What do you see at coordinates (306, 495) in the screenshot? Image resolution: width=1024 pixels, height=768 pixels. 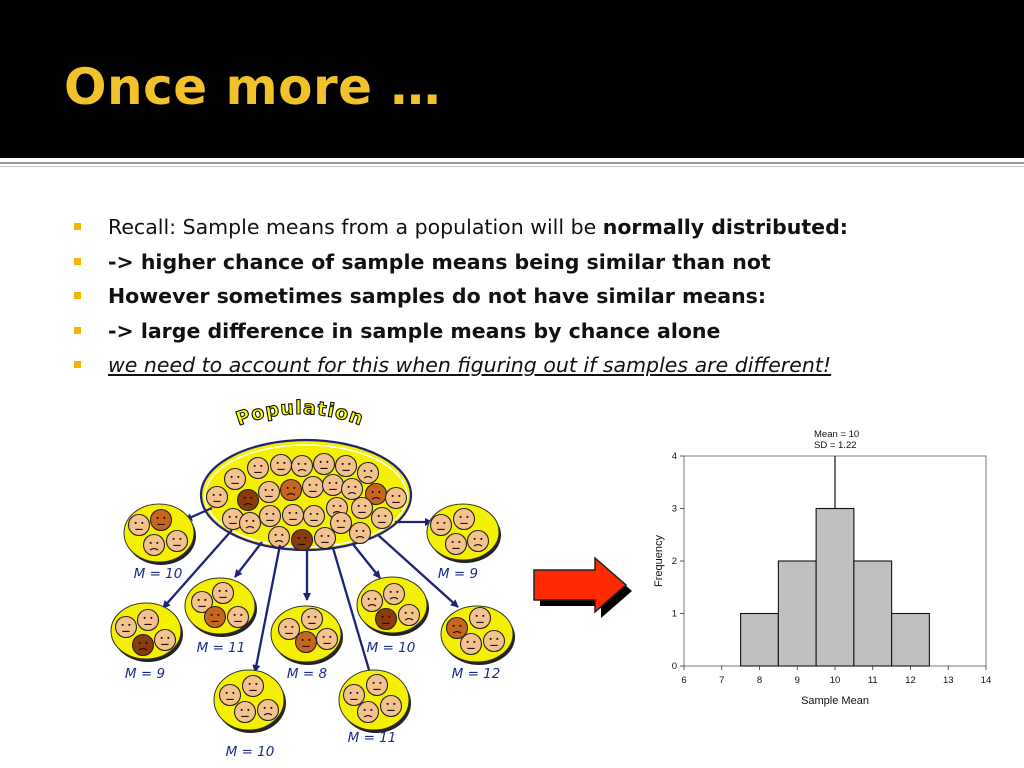 I see `population-group` at bounding box center [306, 495].